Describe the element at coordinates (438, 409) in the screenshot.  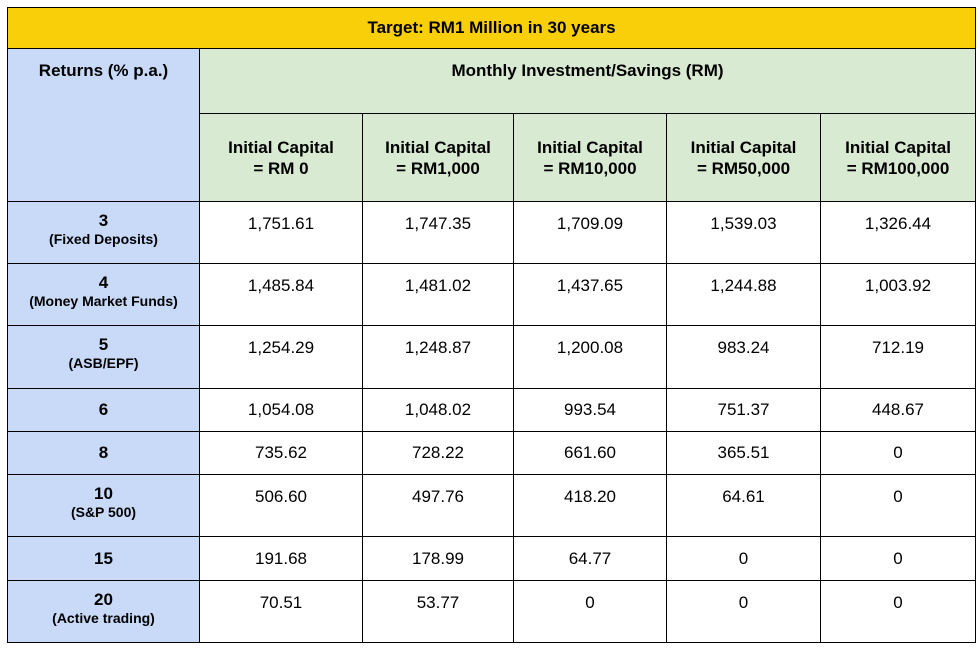
I see `monthly-value-cell: 1,048.02` at that location.